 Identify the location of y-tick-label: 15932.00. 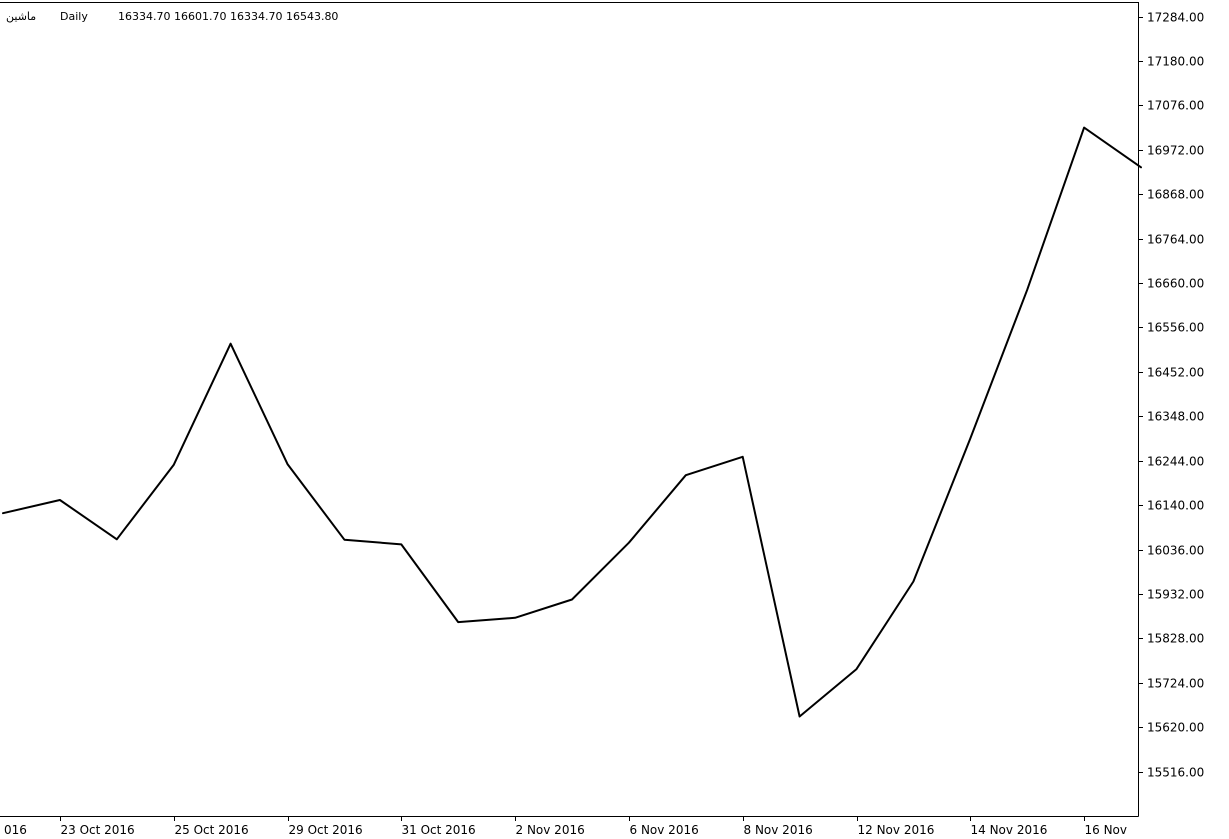
(1175, 595).